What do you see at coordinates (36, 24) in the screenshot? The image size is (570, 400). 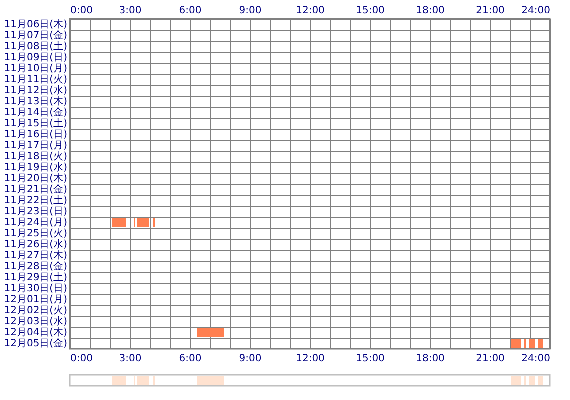 I see `y-tick-label: 11月06日(木)` at bounding box center [36, 24].